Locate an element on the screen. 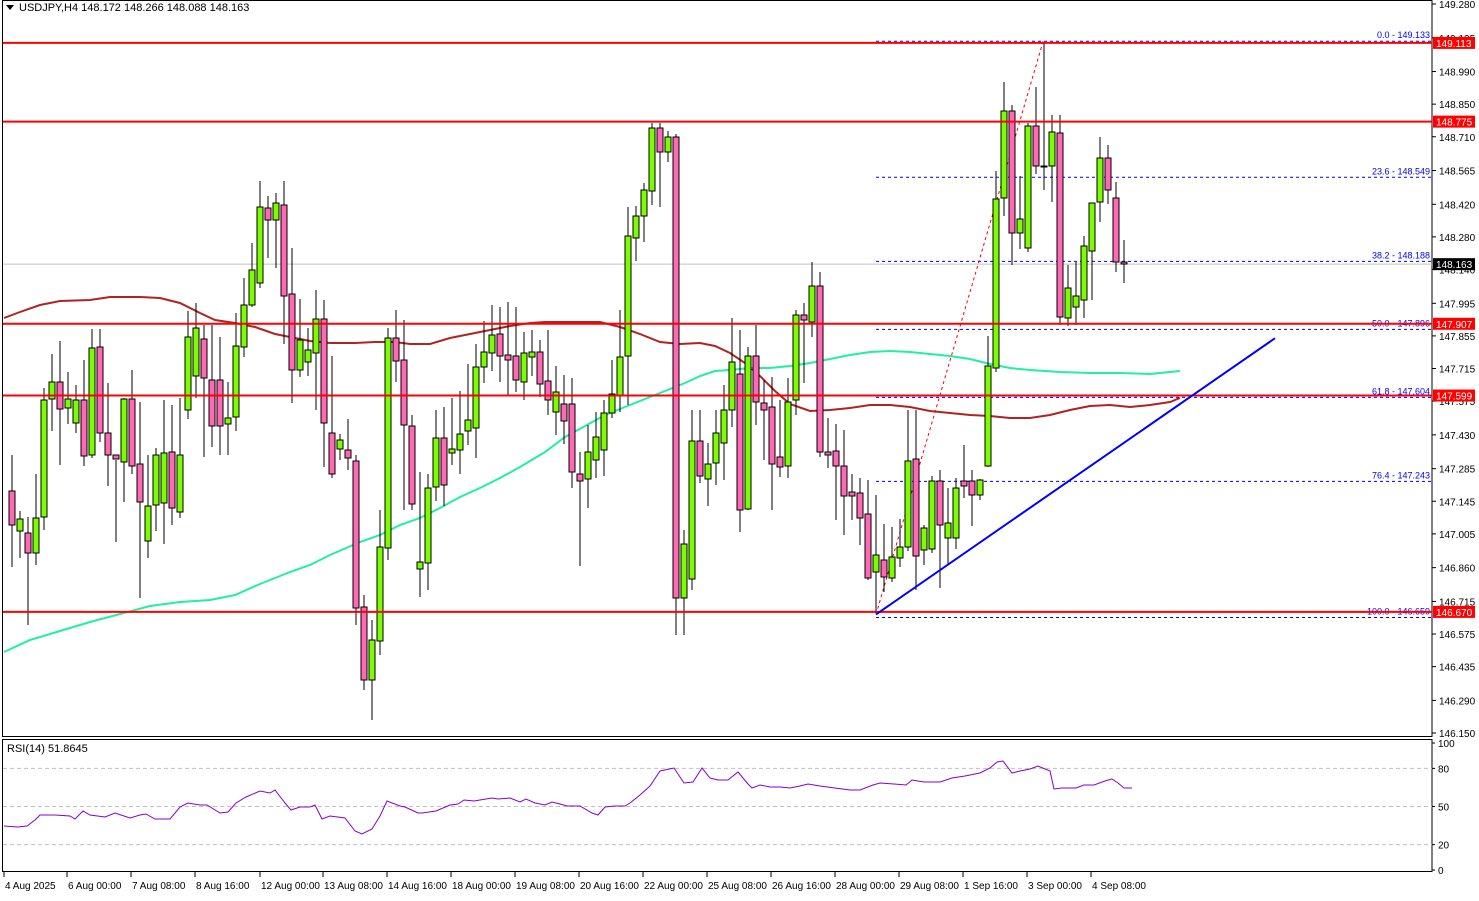 The image size is (1479, 901). uptrend-line is located at coordinates (1075, 476).